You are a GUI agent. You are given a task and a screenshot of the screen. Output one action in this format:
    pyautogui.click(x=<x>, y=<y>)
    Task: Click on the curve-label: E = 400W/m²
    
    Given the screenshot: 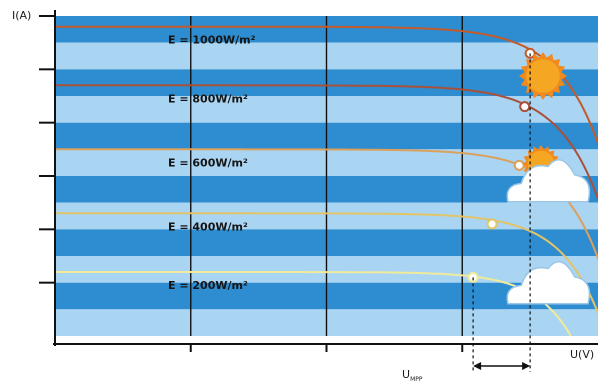 What is the action you would take?
    pyautogui.click(x=208, y=226)
    